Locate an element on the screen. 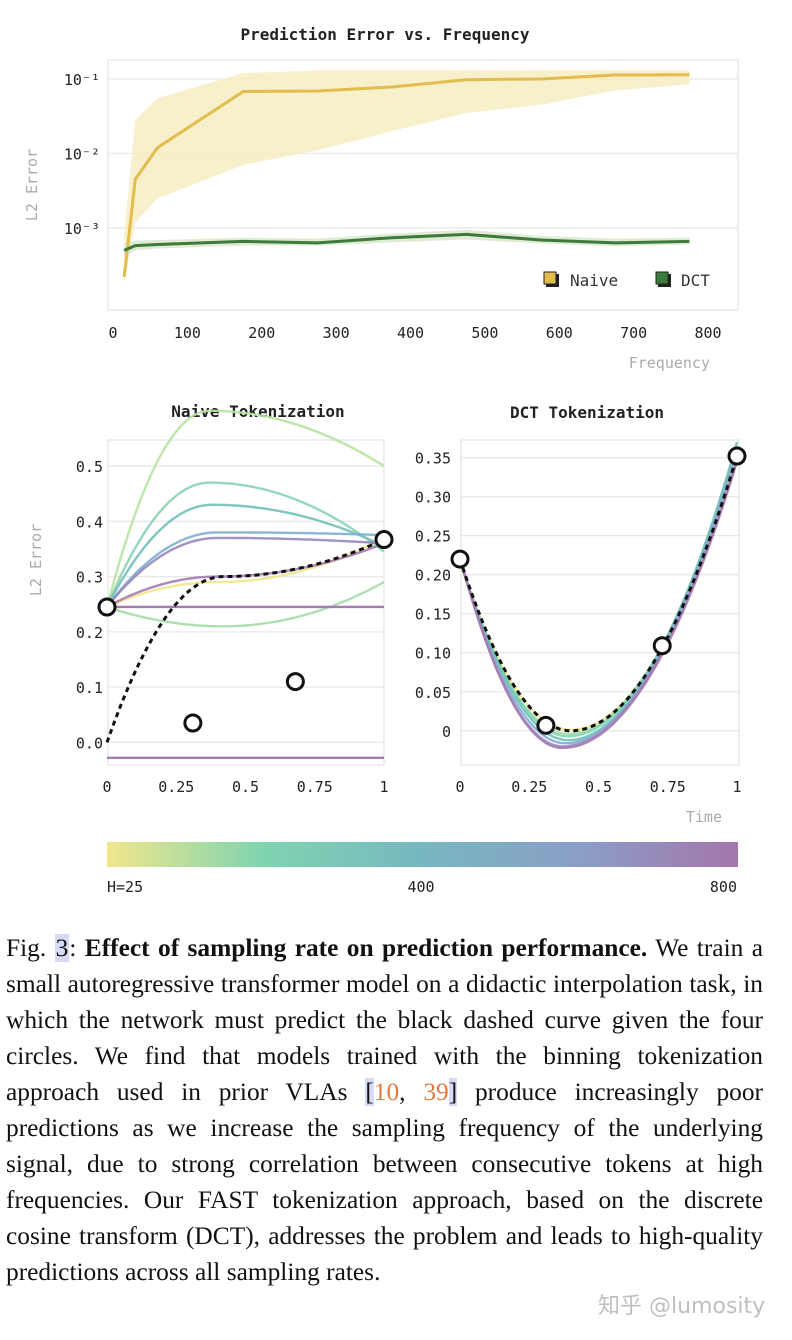  naive-xtick-label: 0.25 is located at coordinates (176, 787).